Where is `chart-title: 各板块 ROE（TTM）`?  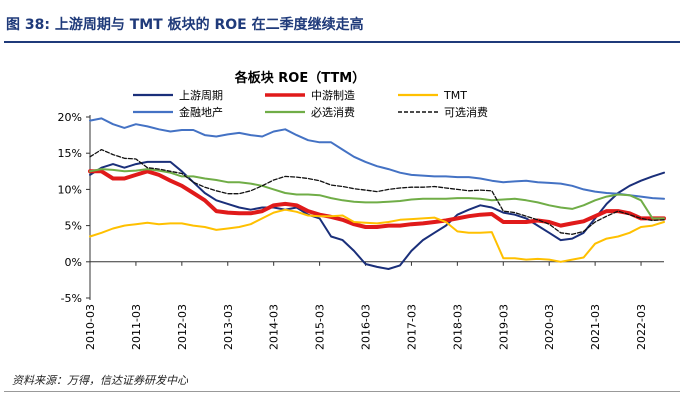 chart-title: 各板块 ROE（TTM） is located at coordinates (299, 78).